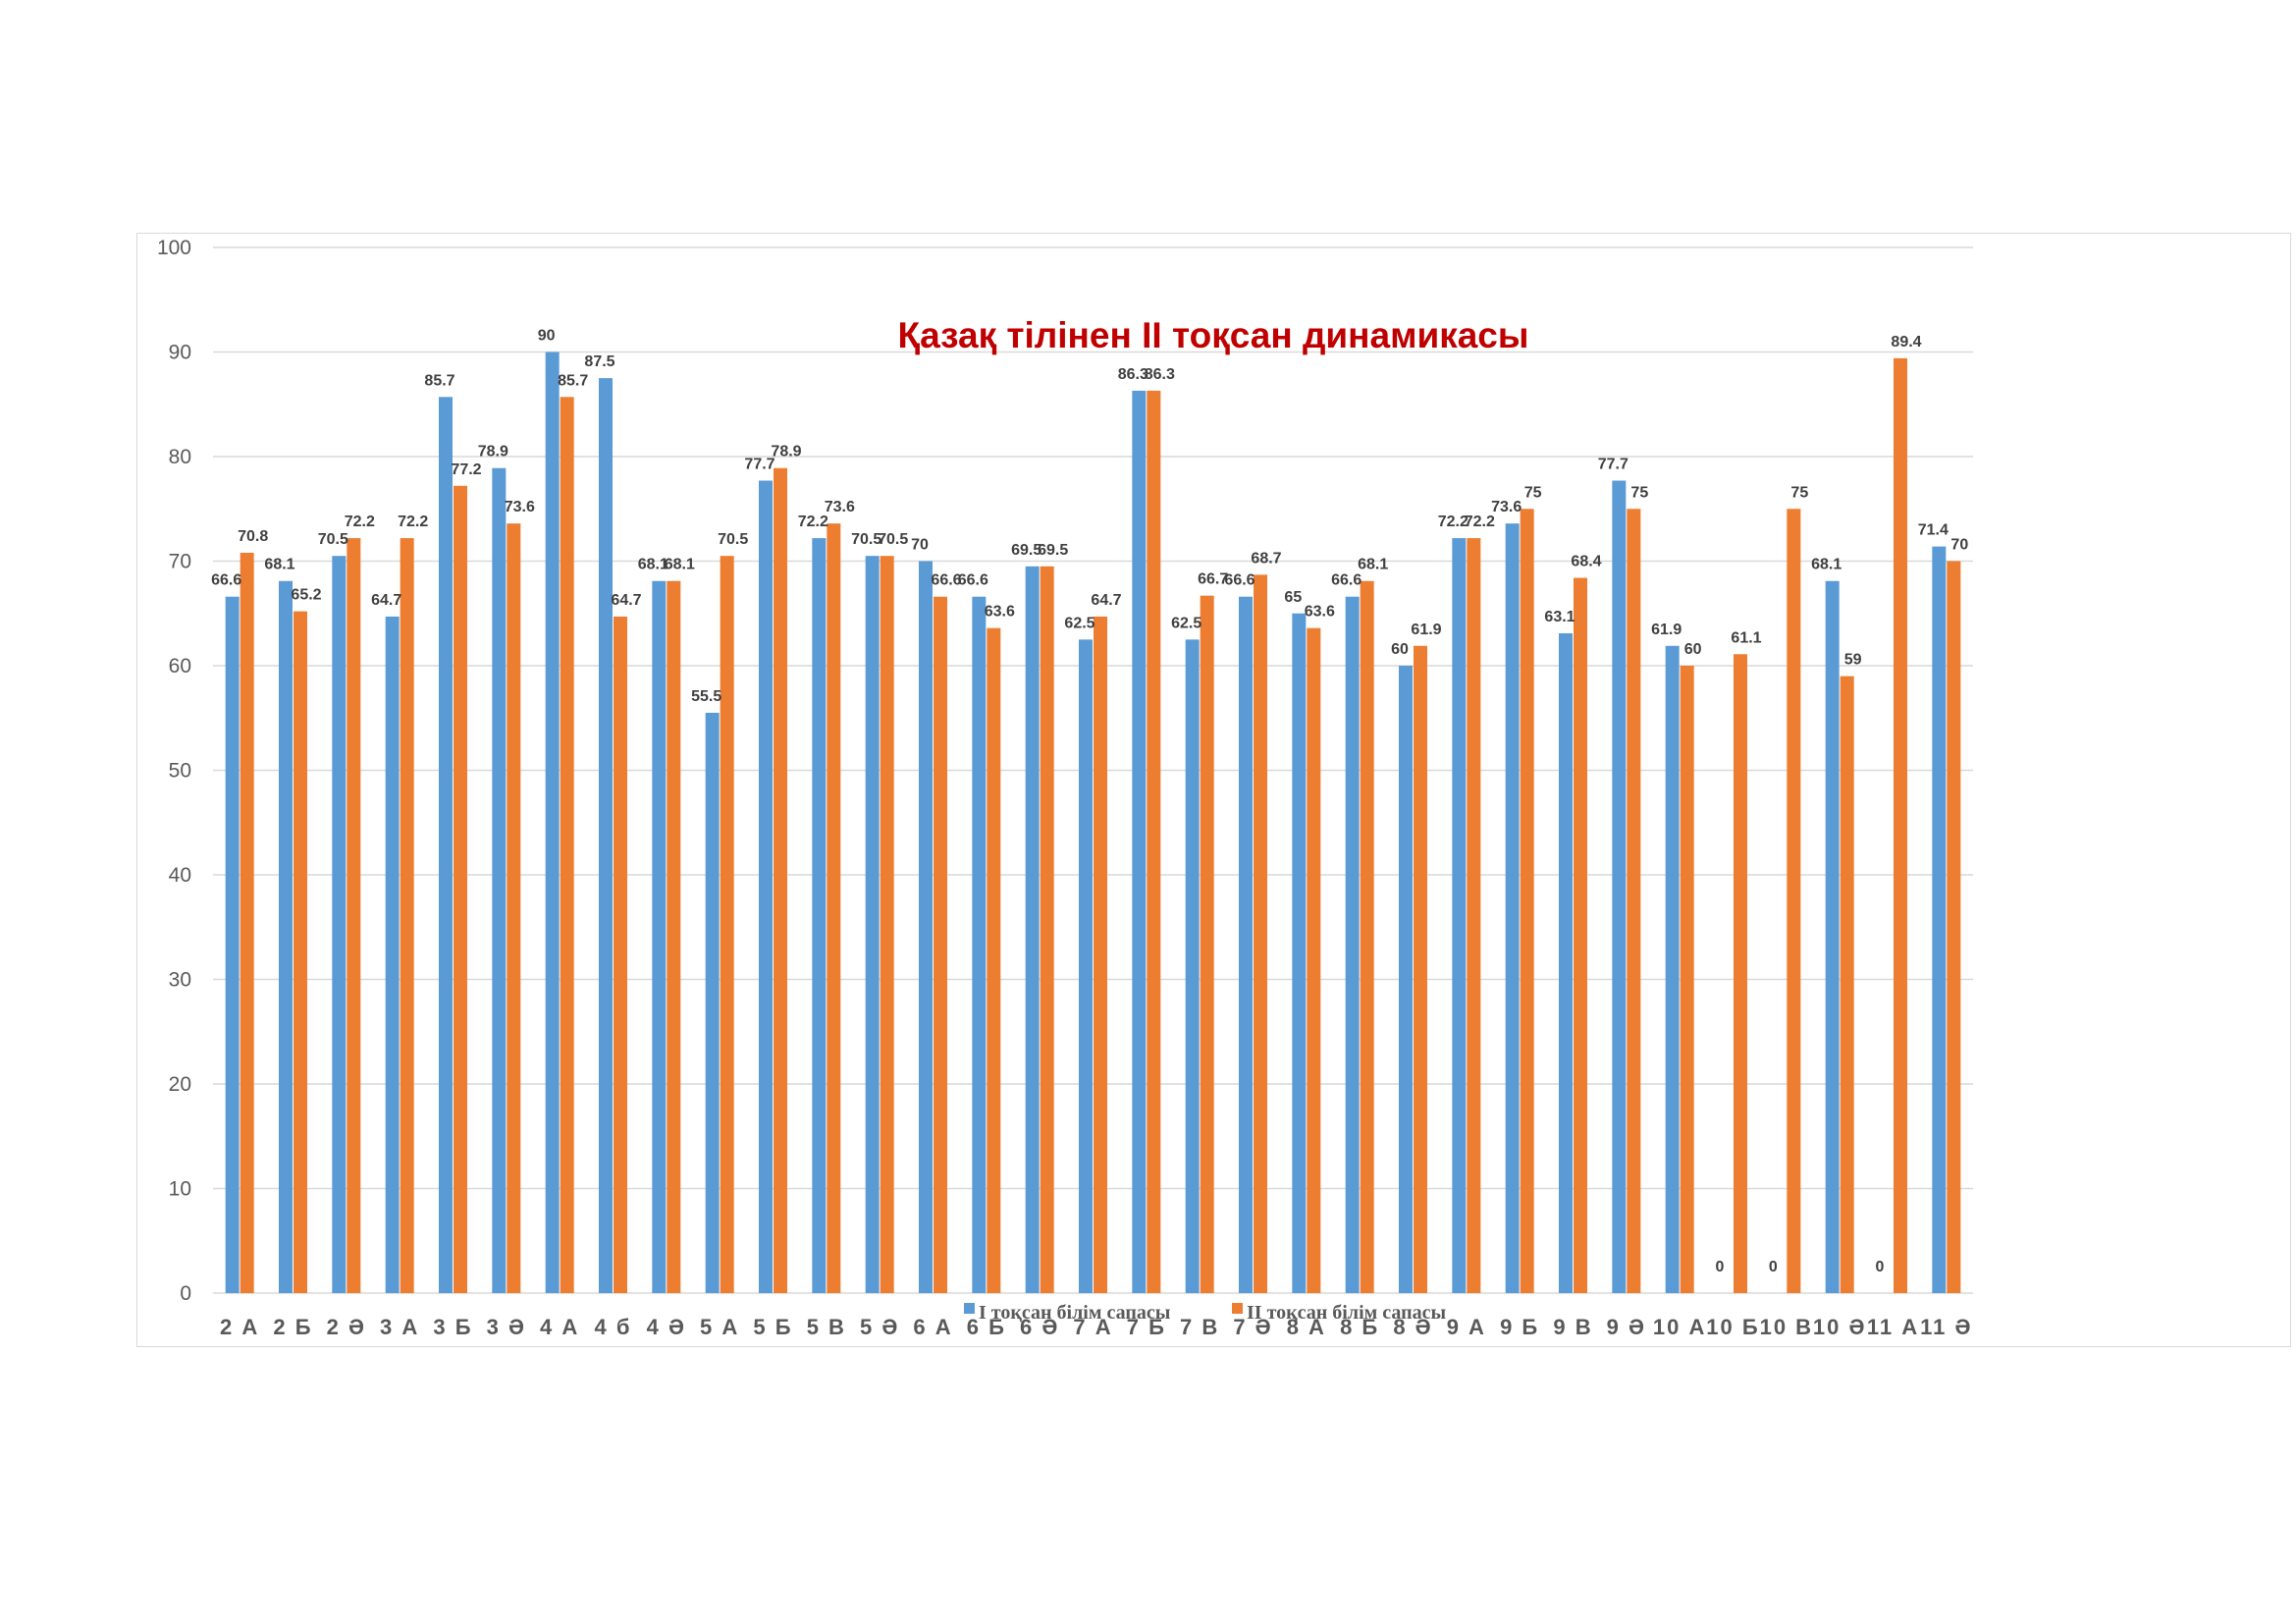  Describe the element at coordinates (559, 1327) in the screenshot. I see `x-category-label: 4 А` at that location.